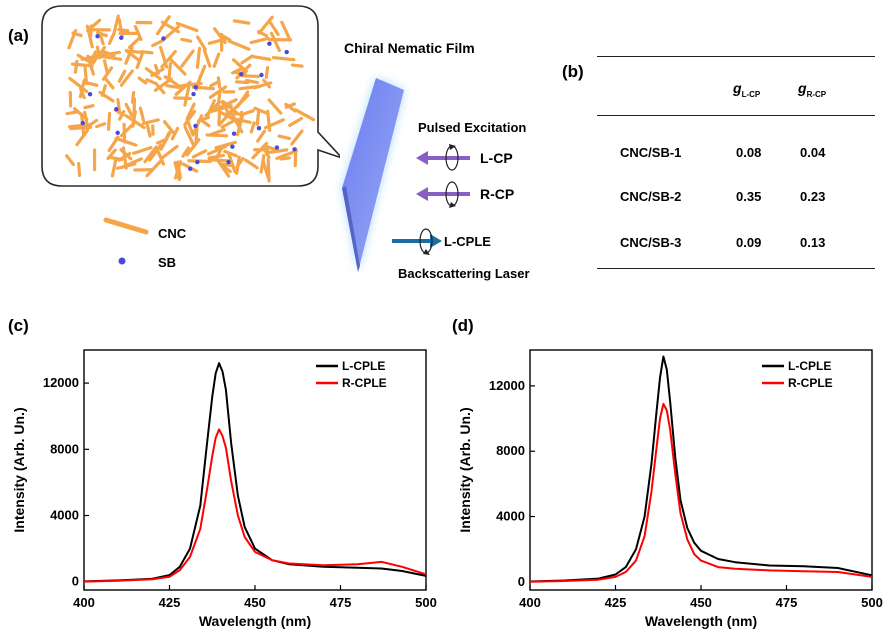  I want to click on backscattering-label: Backscattering Laser, so click(464, 273).